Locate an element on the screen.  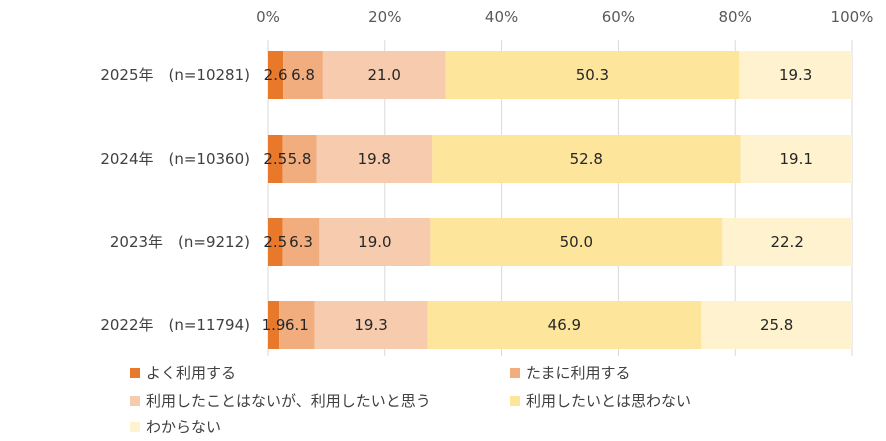
data-label: 6.3 is located at coordinates (301, 242).